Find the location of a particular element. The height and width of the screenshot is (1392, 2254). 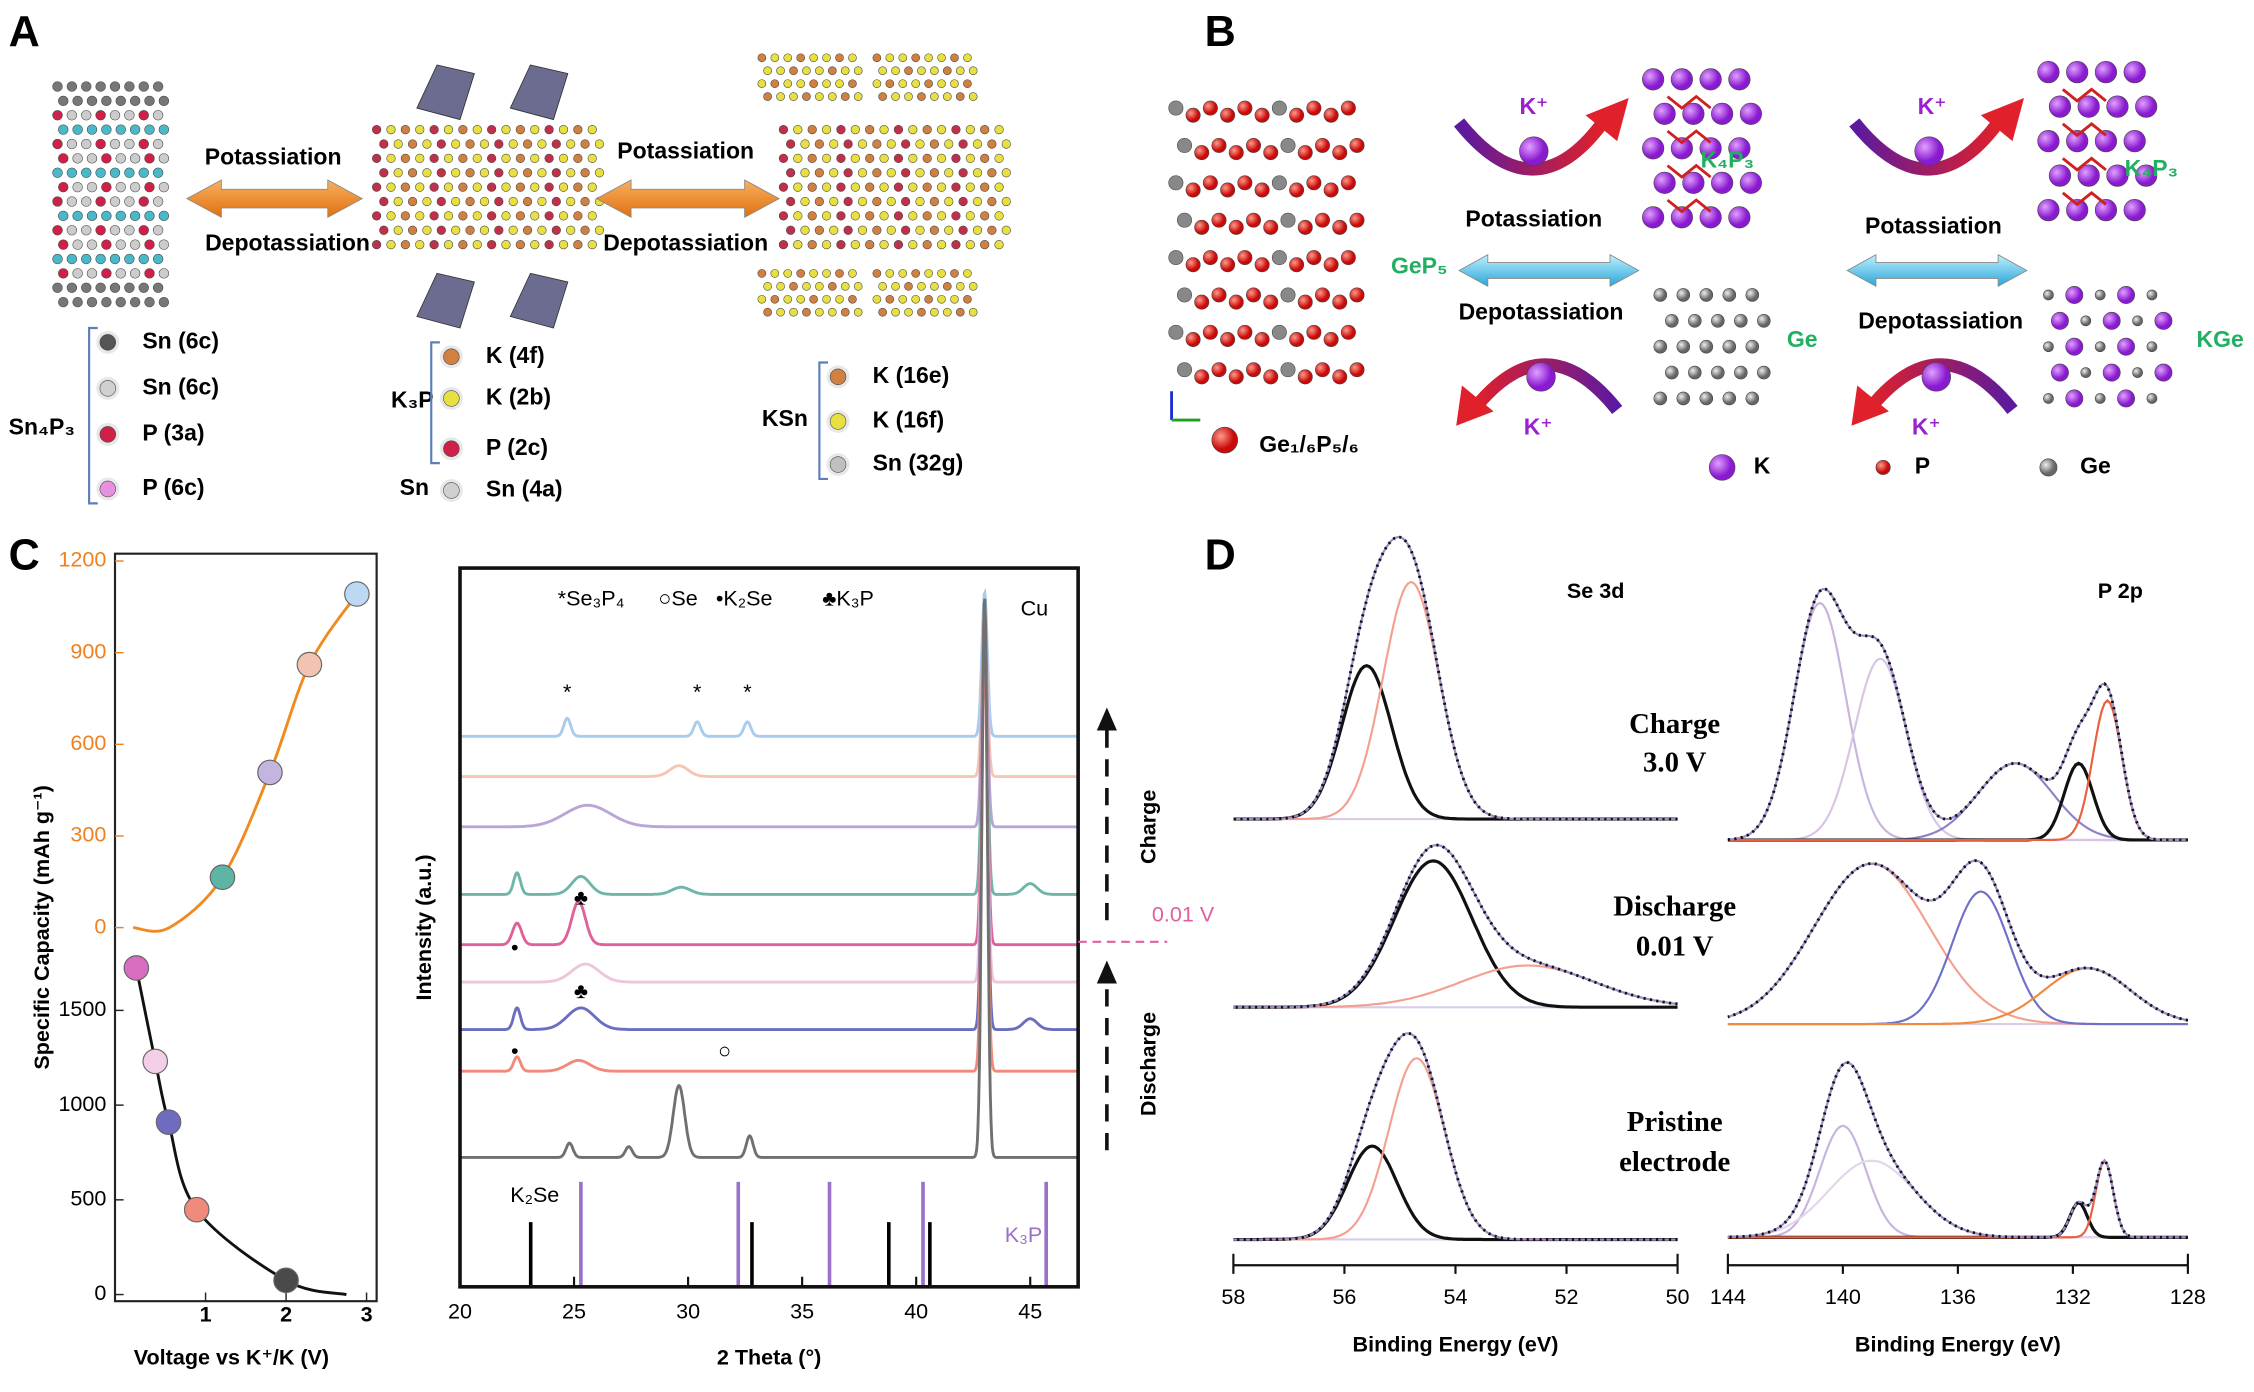

xrd-trace is located at coordinates (769, 720).